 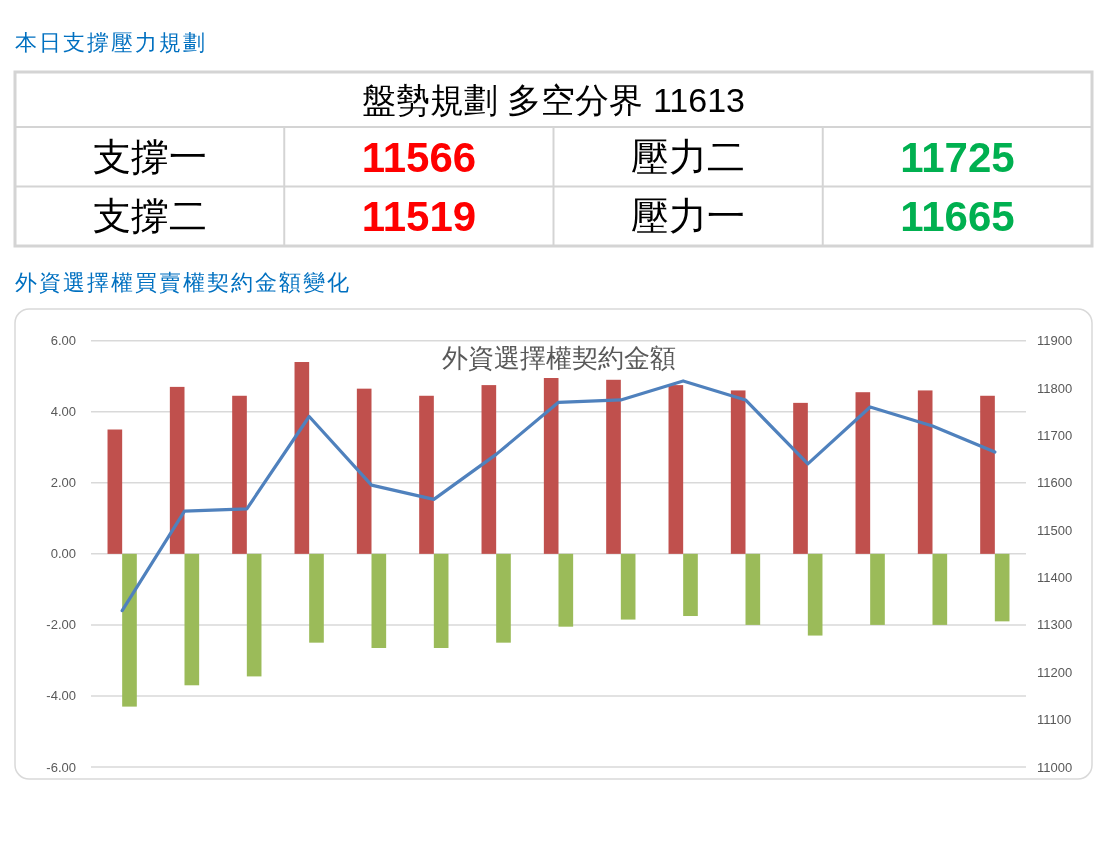 What do you see at coordinates (558, 358) in the screenshot?
I see `chart-subtitle: 外資選擇權契約金額` at bounding box center [558, 358].